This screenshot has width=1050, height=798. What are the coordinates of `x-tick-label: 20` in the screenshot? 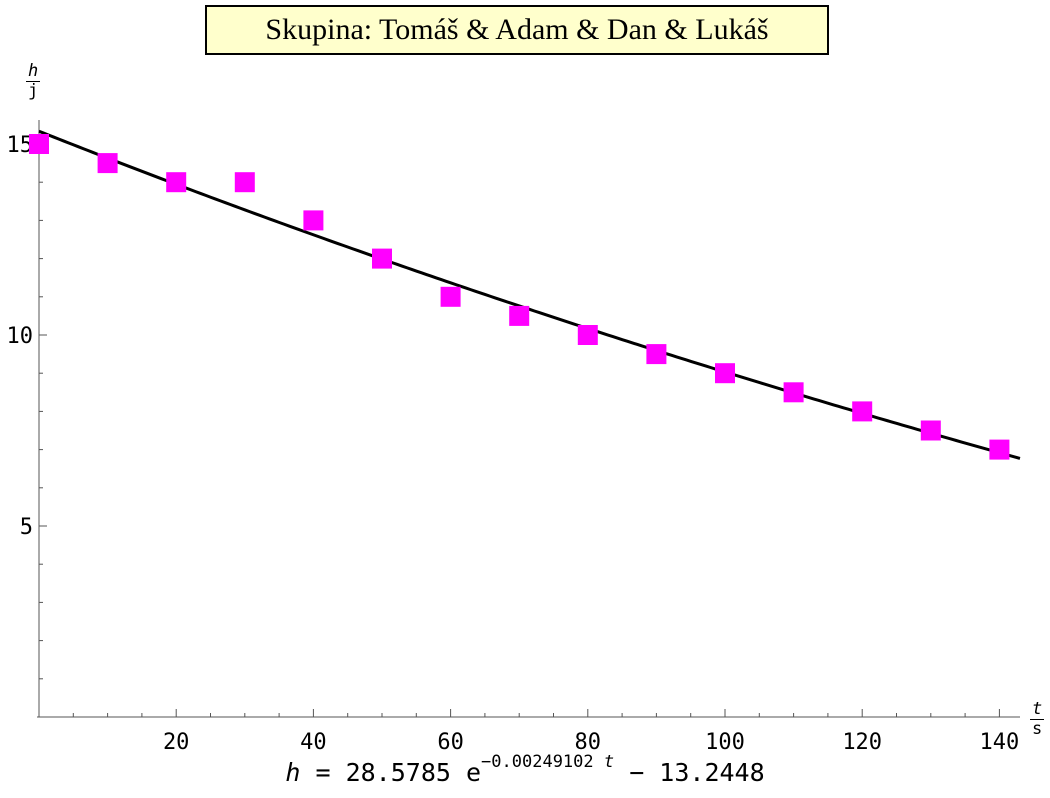 It's located at (176, 742).